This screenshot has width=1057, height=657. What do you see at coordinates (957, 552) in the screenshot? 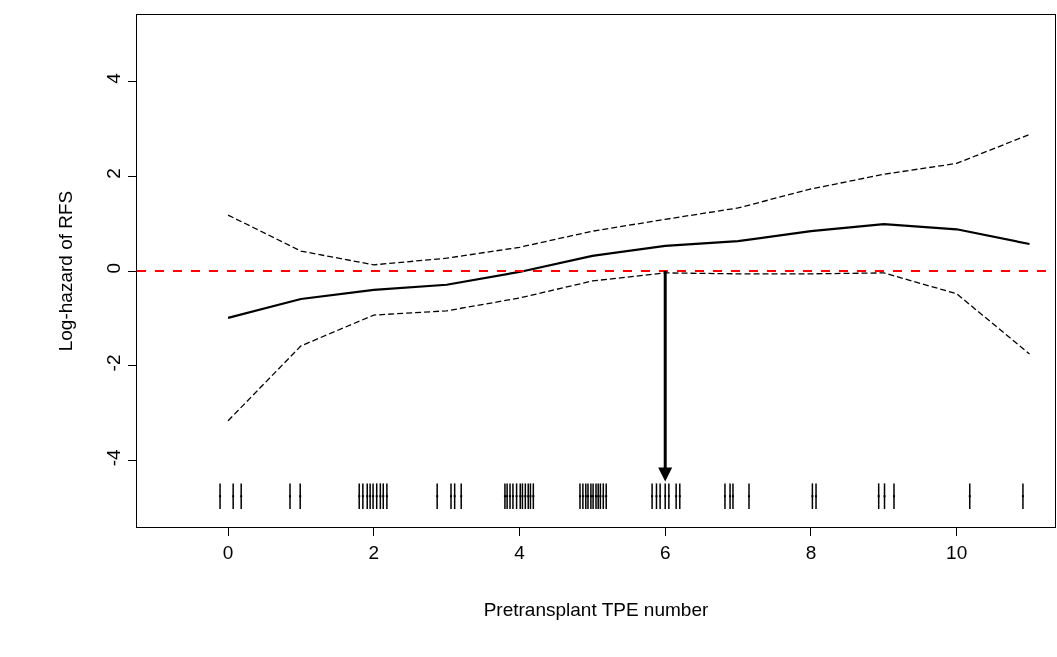
I see `x-tick-label: 10` at bounding box center [957, 552].